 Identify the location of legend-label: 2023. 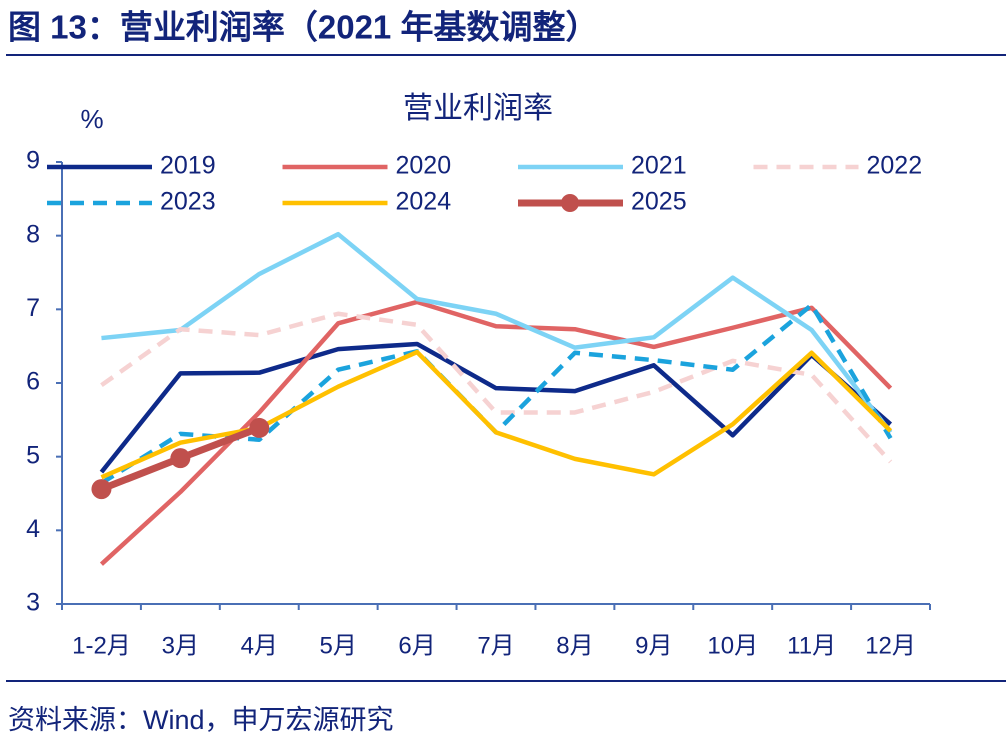
(188, 202).